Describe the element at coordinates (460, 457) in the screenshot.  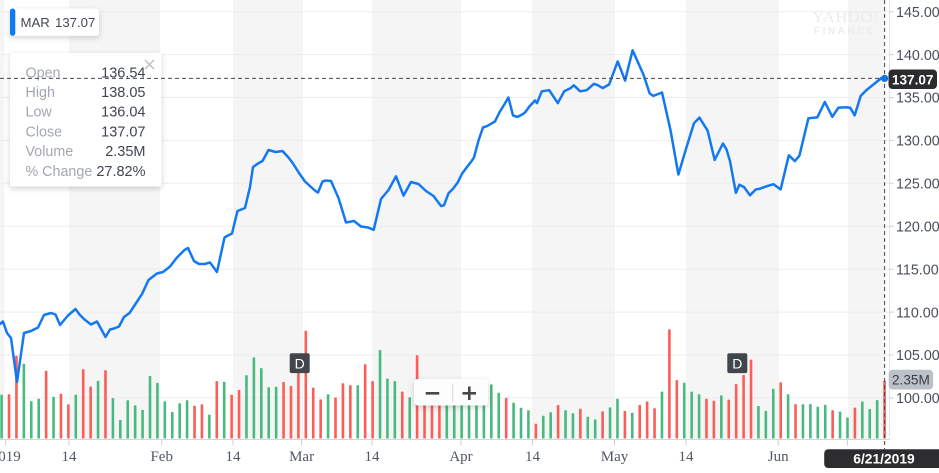
I see `svg-text: Apr` at that location.